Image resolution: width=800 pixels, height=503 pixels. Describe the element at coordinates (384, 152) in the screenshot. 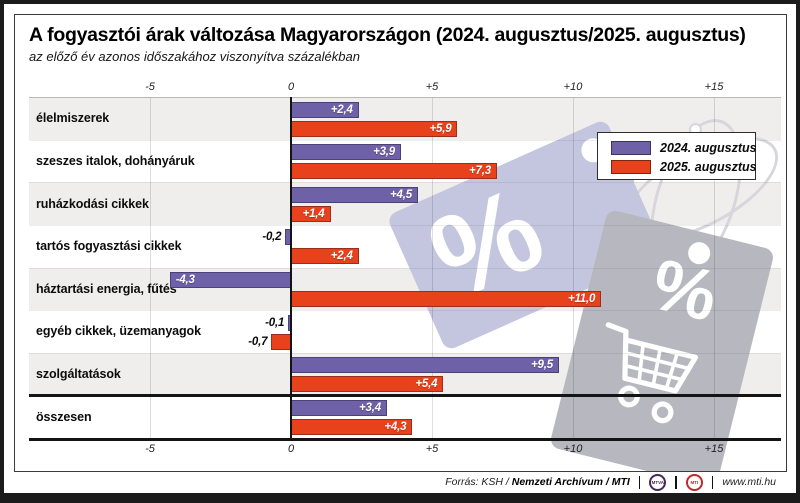

I see `bar-value-label: +3,9` at that location.